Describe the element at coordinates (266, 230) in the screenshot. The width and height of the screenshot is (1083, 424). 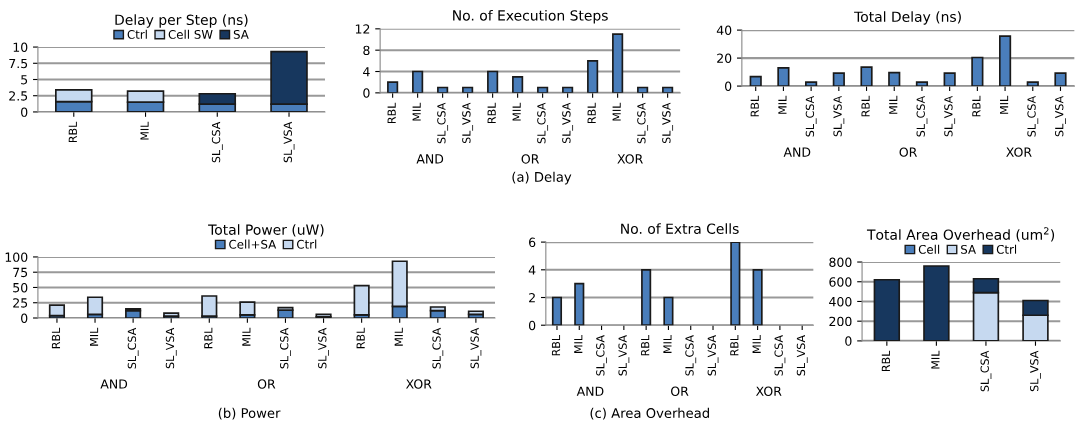
I see `chart-title: Total Power (uW)` at that location.